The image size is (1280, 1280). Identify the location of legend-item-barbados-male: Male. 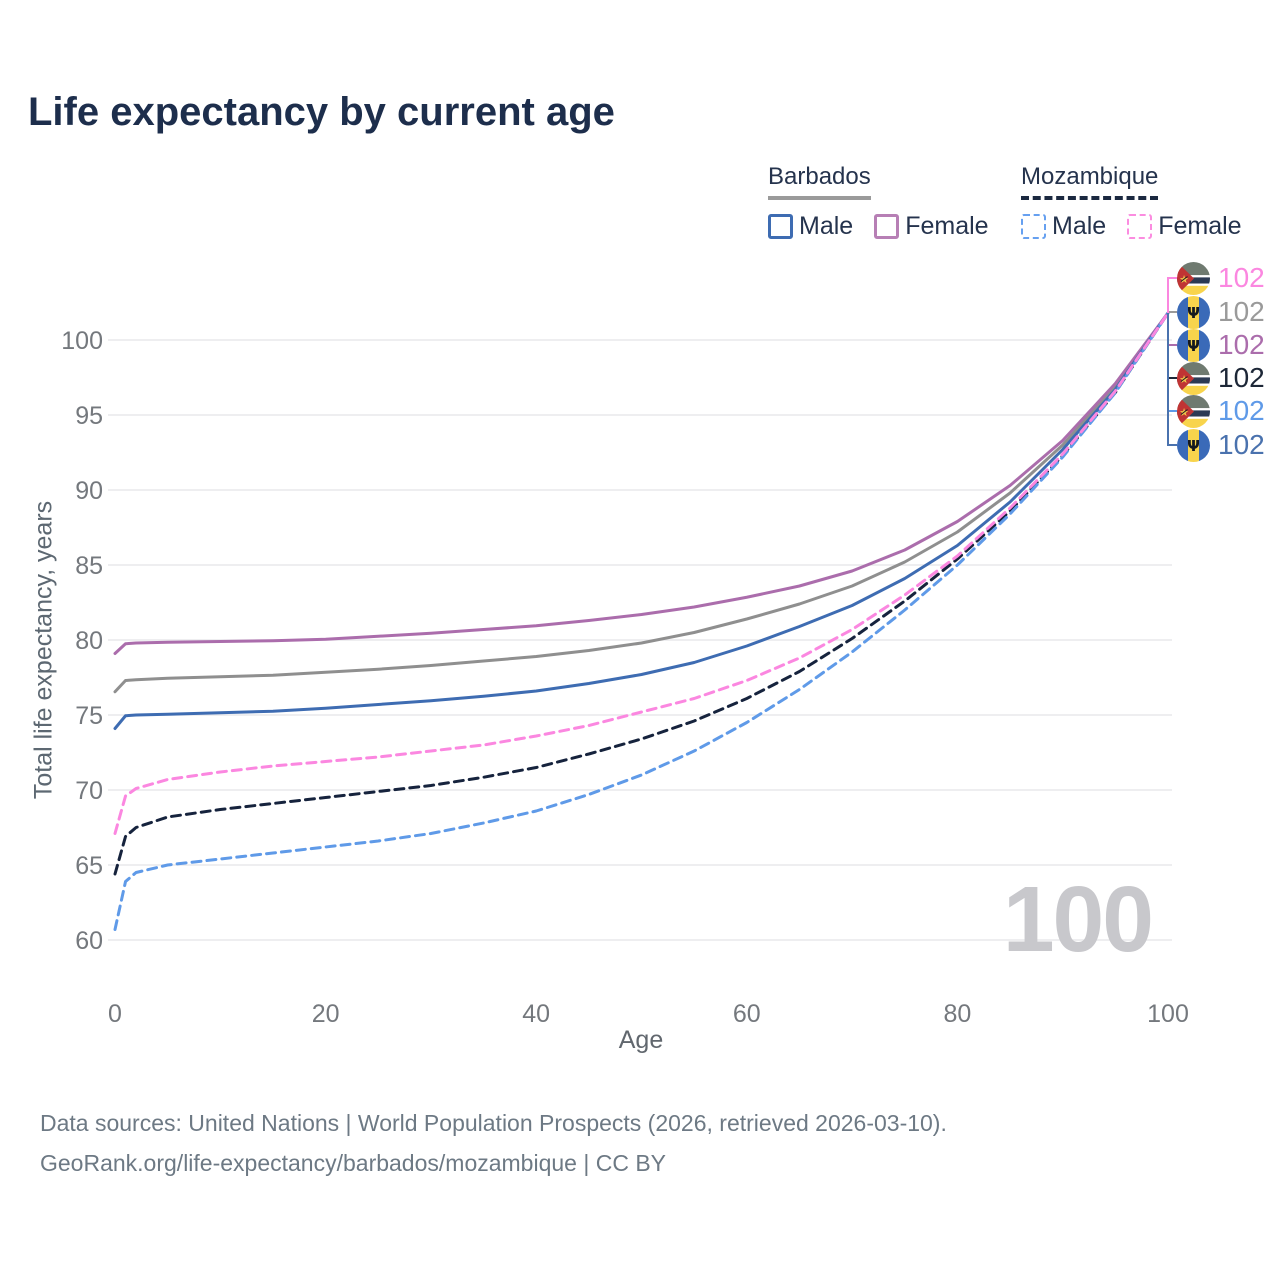
(810, 226).